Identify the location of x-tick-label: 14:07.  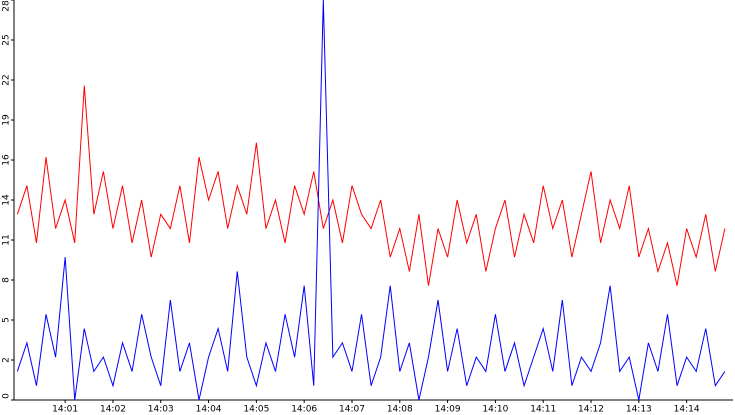
(352, 410).